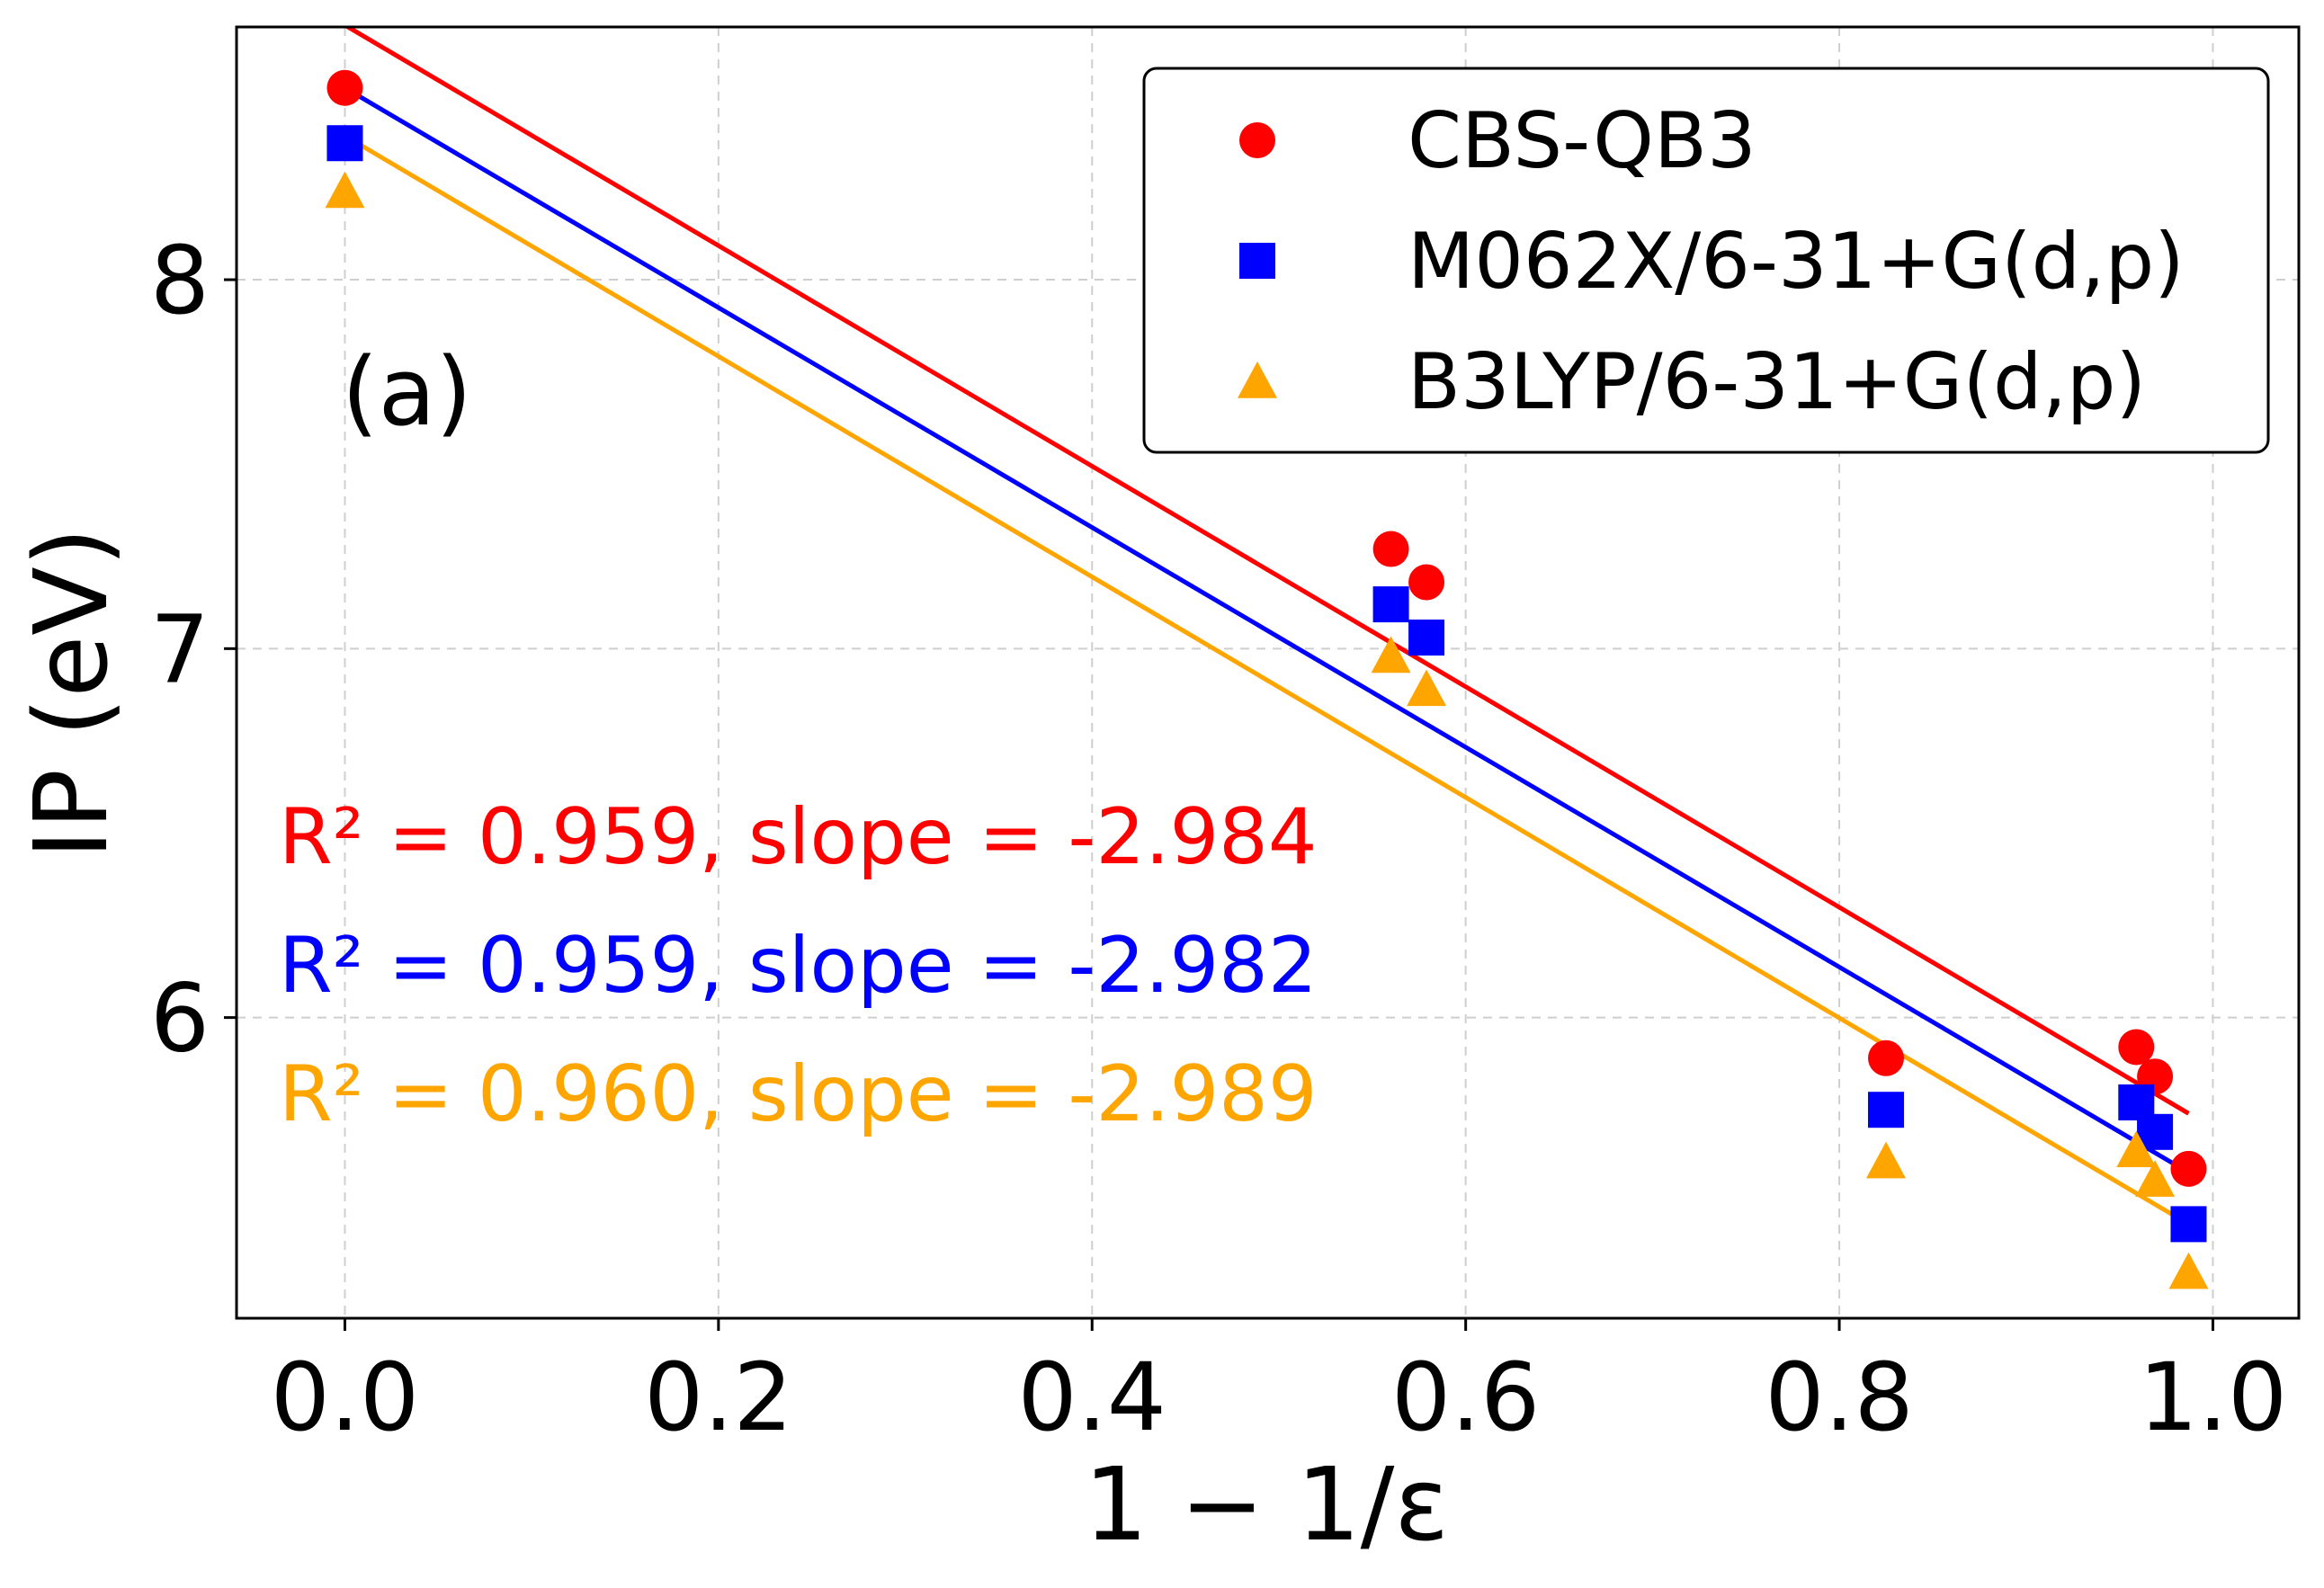 Image resolution: width=2324 pixels, height=1588 pixels. What do you see at coordinates (1266, 1505) in the screenshot?
I see `x-axis-label: 1 − 1/ε` at bounding box center [1266, 1505].